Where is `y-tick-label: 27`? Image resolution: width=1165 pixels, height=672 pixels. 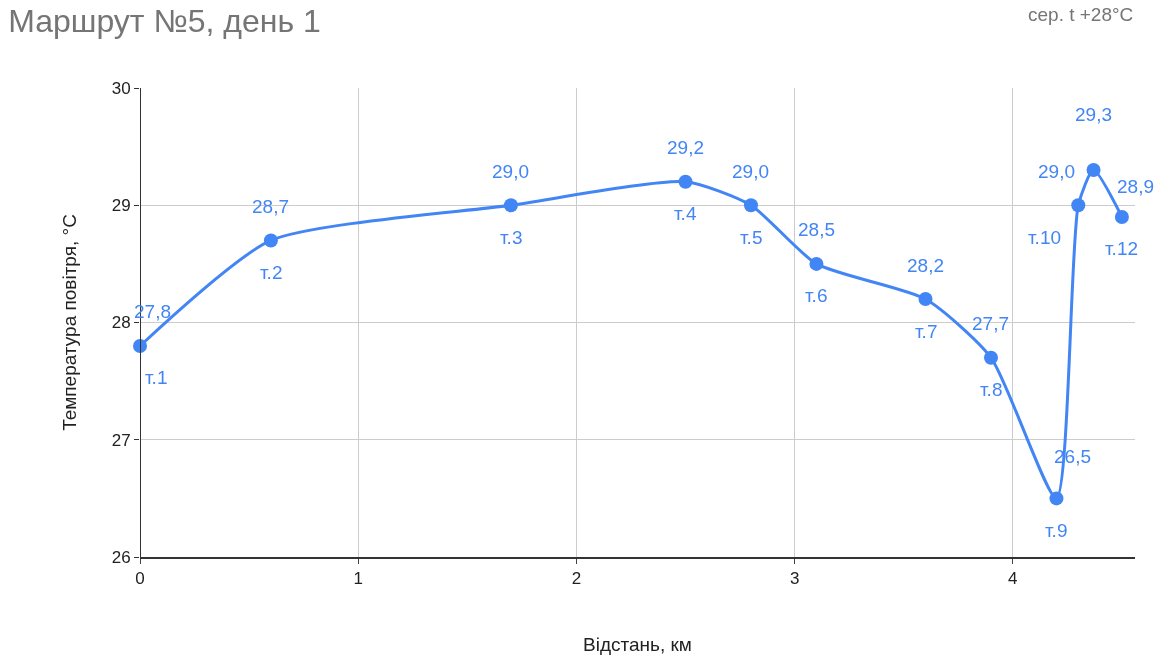 y-tick-label: 27 is located at coordinates (121, 440).